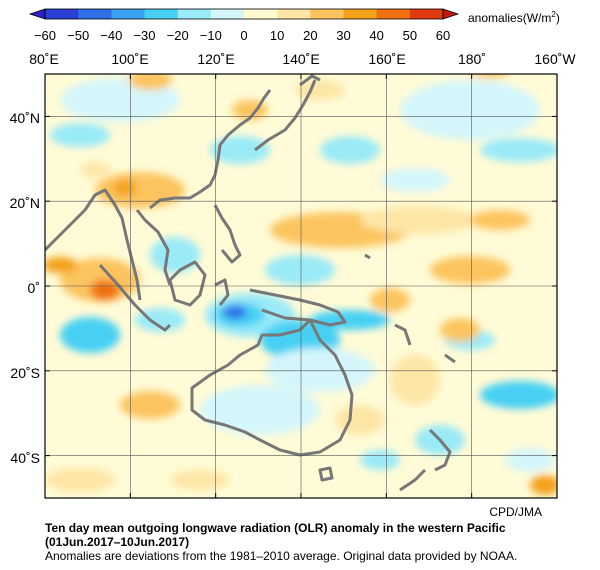 This screenshot has height=570, width=600. I want to click on lon-label-140e: 140˚E, so click(301, 59).